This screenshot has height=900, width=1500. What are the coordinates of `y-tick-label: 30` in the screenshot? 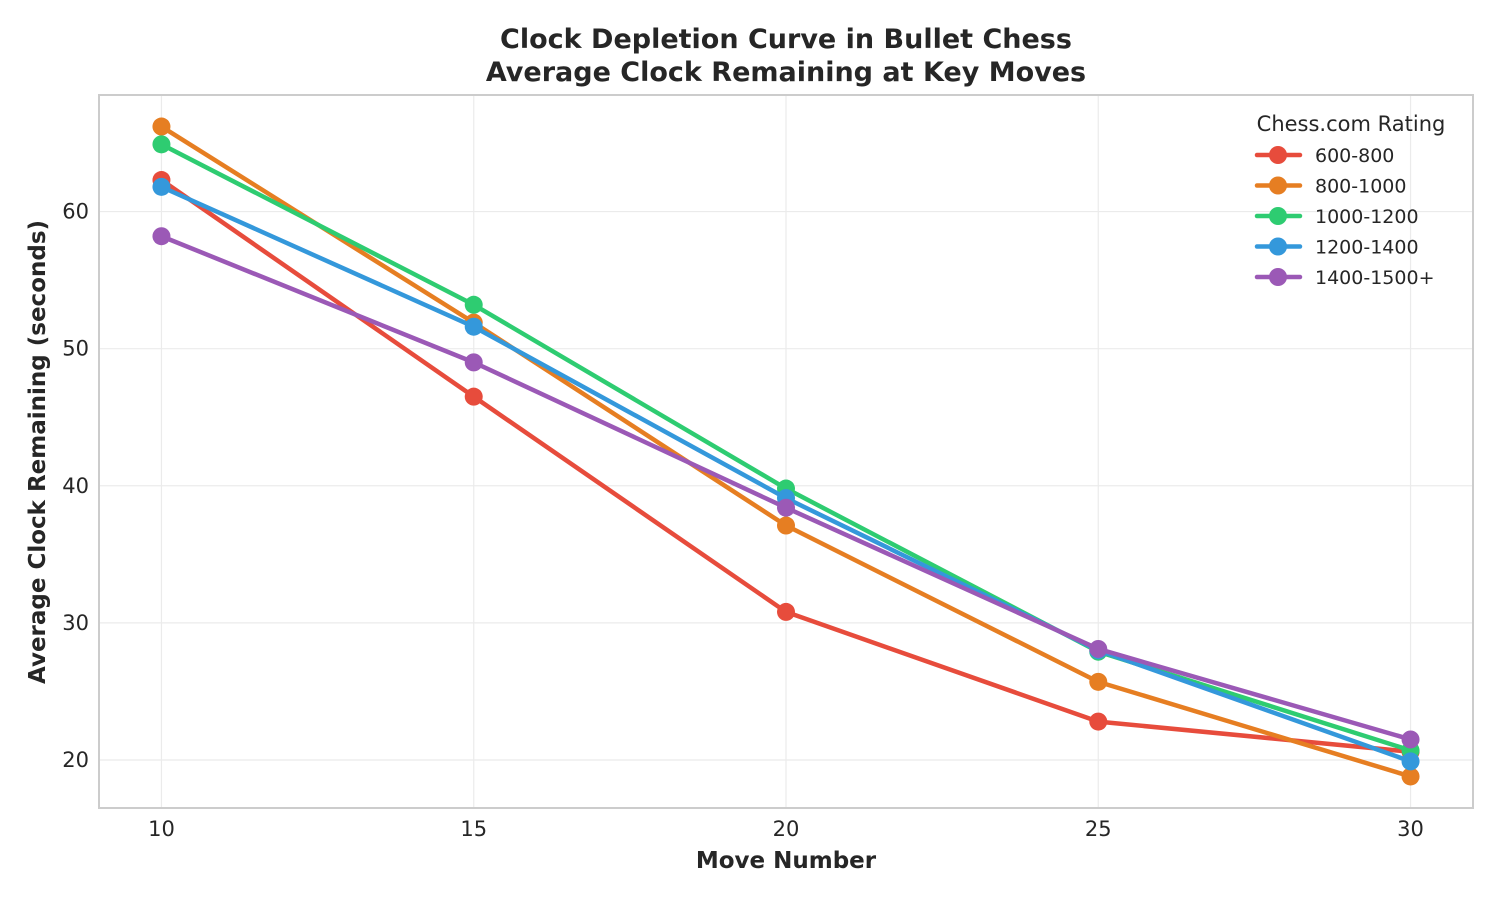 It's located at (75, 623).